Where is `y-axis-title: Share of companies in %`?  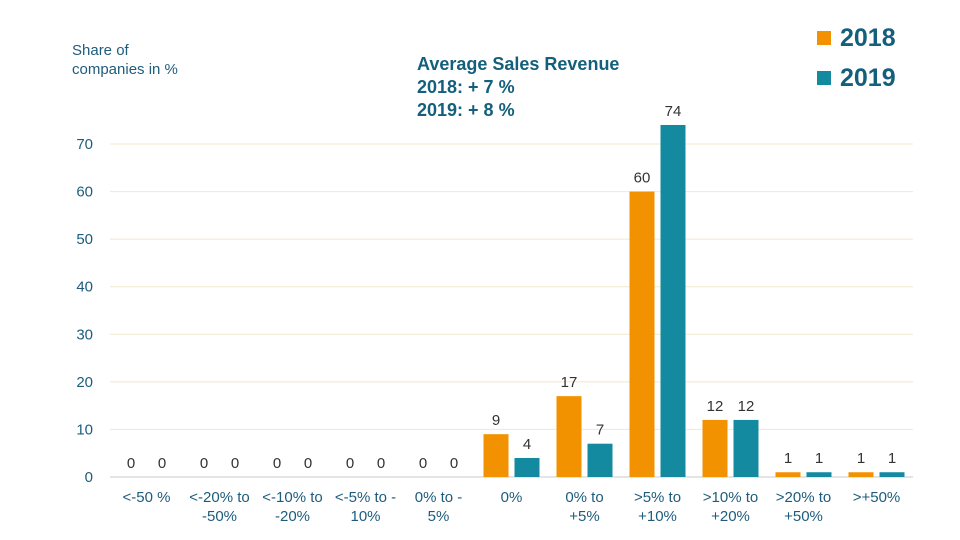 y-axis-title: Share of companies in % is located at coordinates (125, 60).